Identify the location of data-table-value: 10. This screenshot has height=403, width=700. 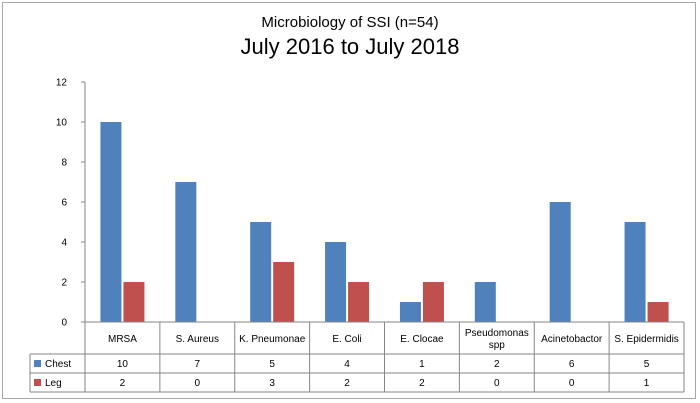
(123, 364).